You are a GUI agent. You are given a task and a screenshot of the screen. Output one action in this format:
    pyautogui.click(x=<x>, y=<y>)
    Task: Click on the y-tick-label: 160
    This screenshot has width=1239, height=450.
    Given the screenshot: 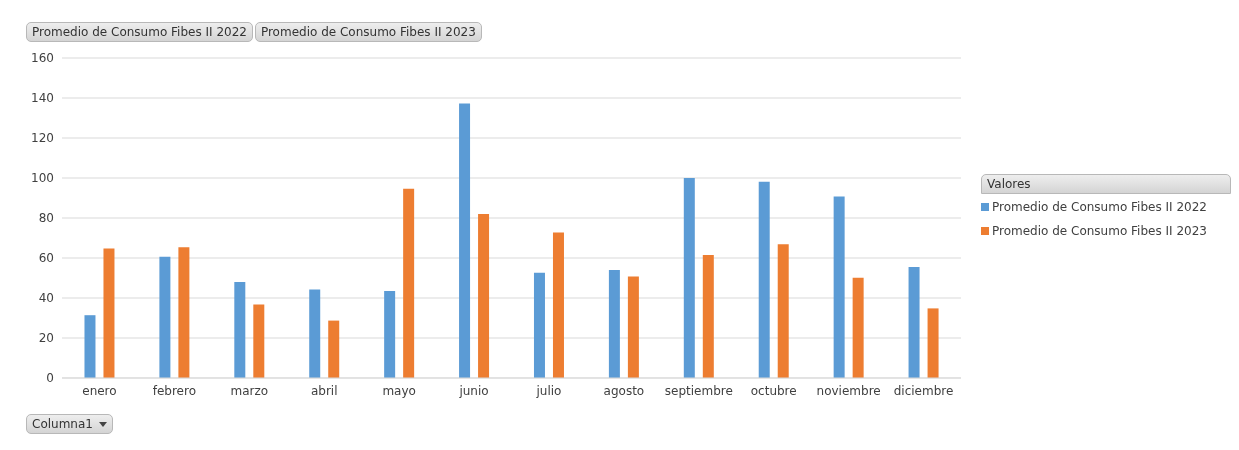 What is the action you would take?
    pyautogui.click(x=42, y=58)
    